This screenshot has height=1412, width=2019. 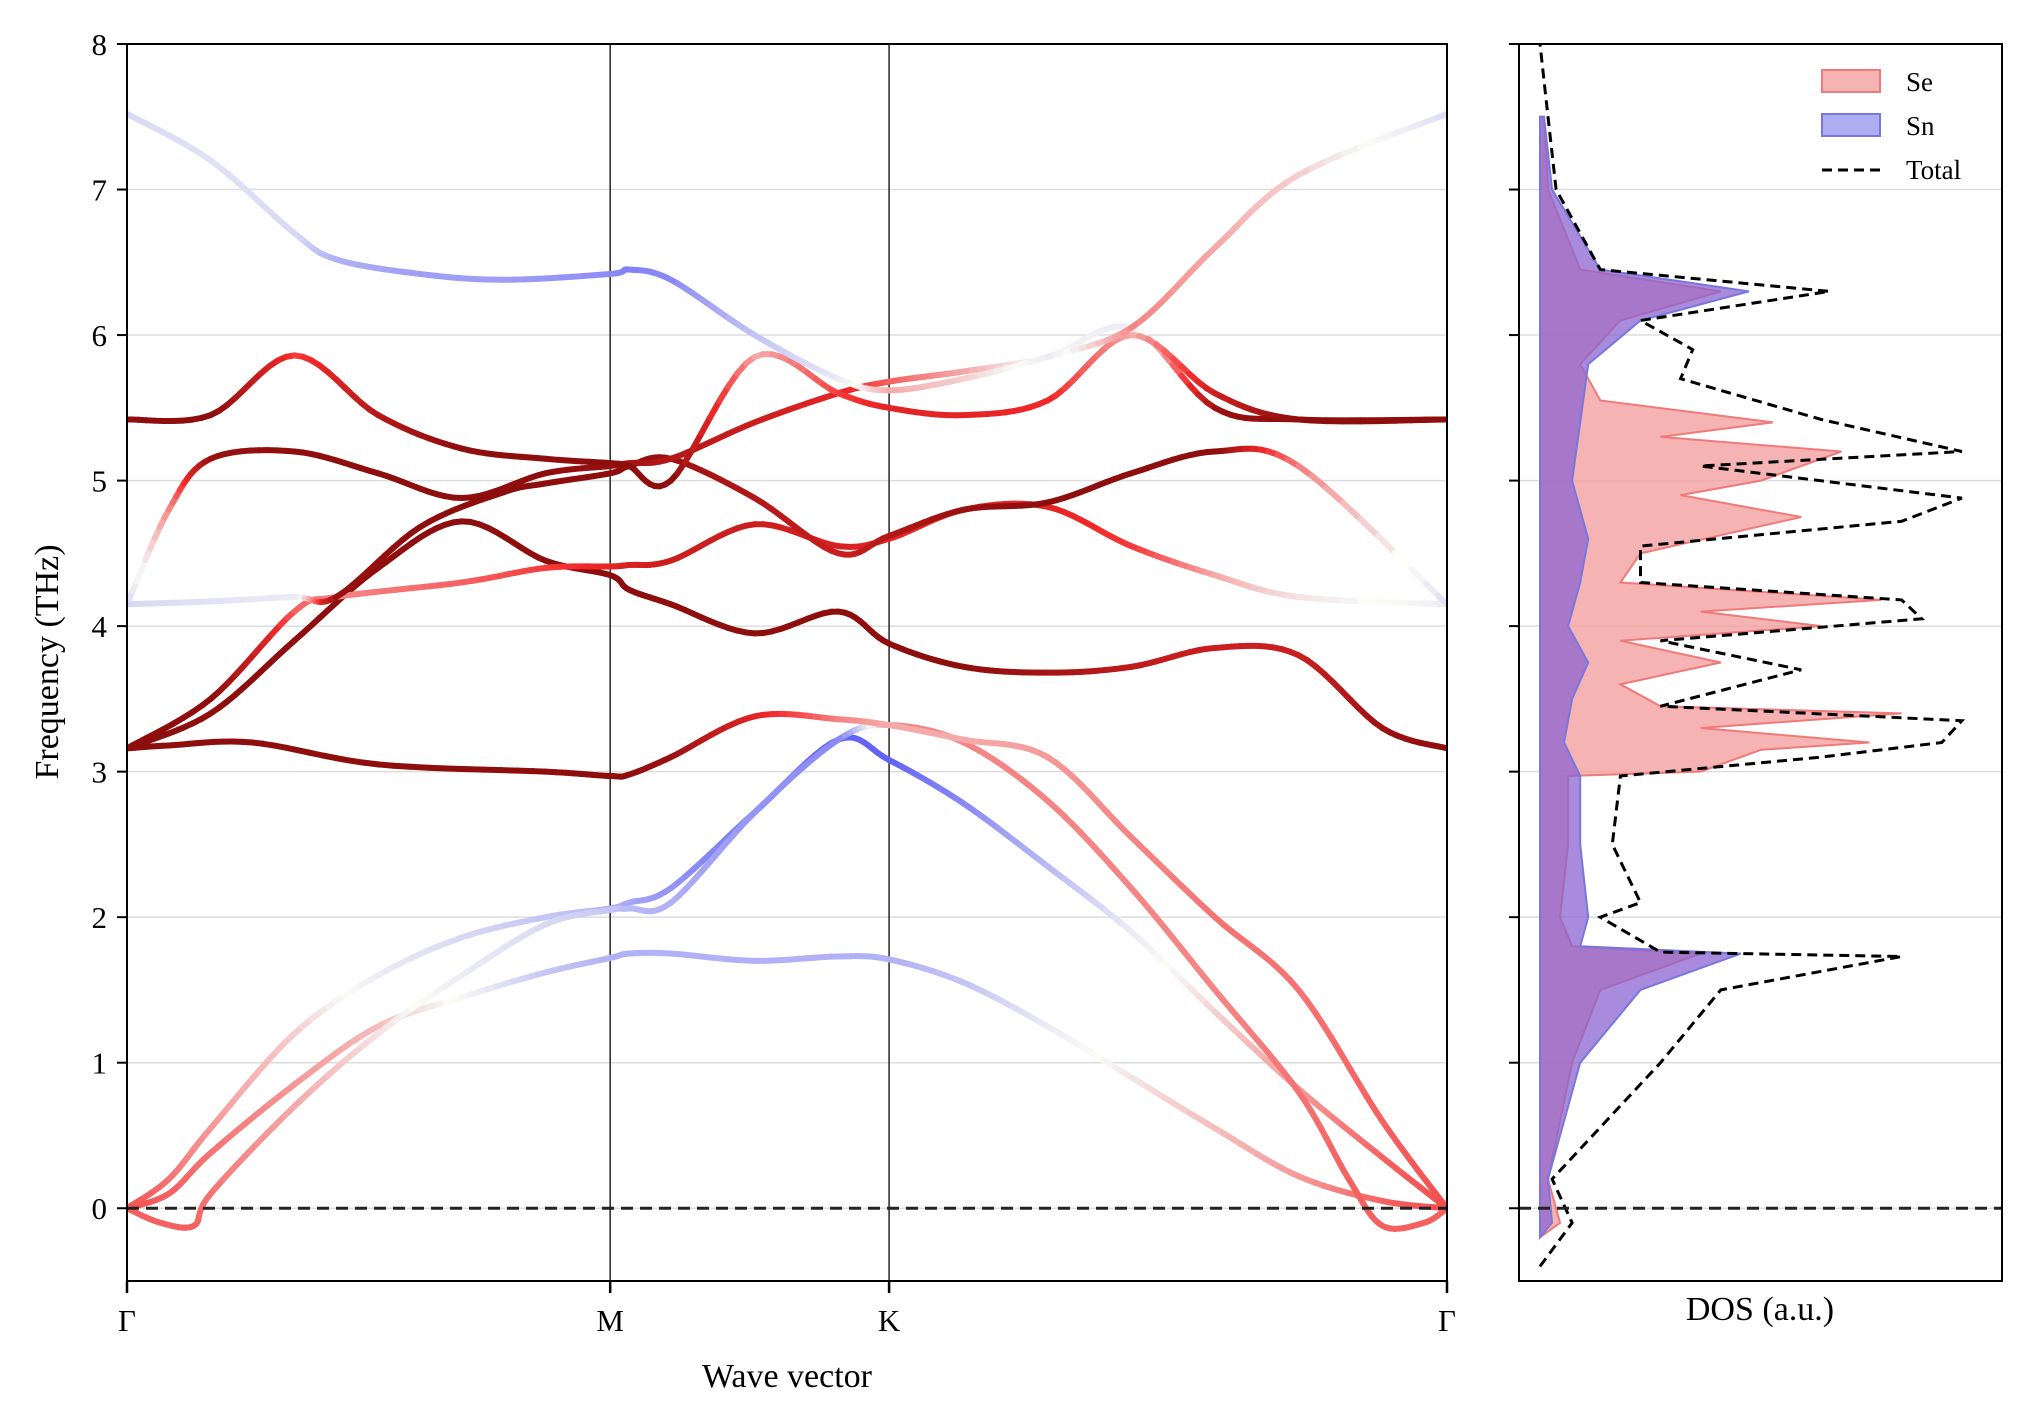 I want to click on dos-x-axis-title: DOS (a.u.), so click(x=1760, y=1309).